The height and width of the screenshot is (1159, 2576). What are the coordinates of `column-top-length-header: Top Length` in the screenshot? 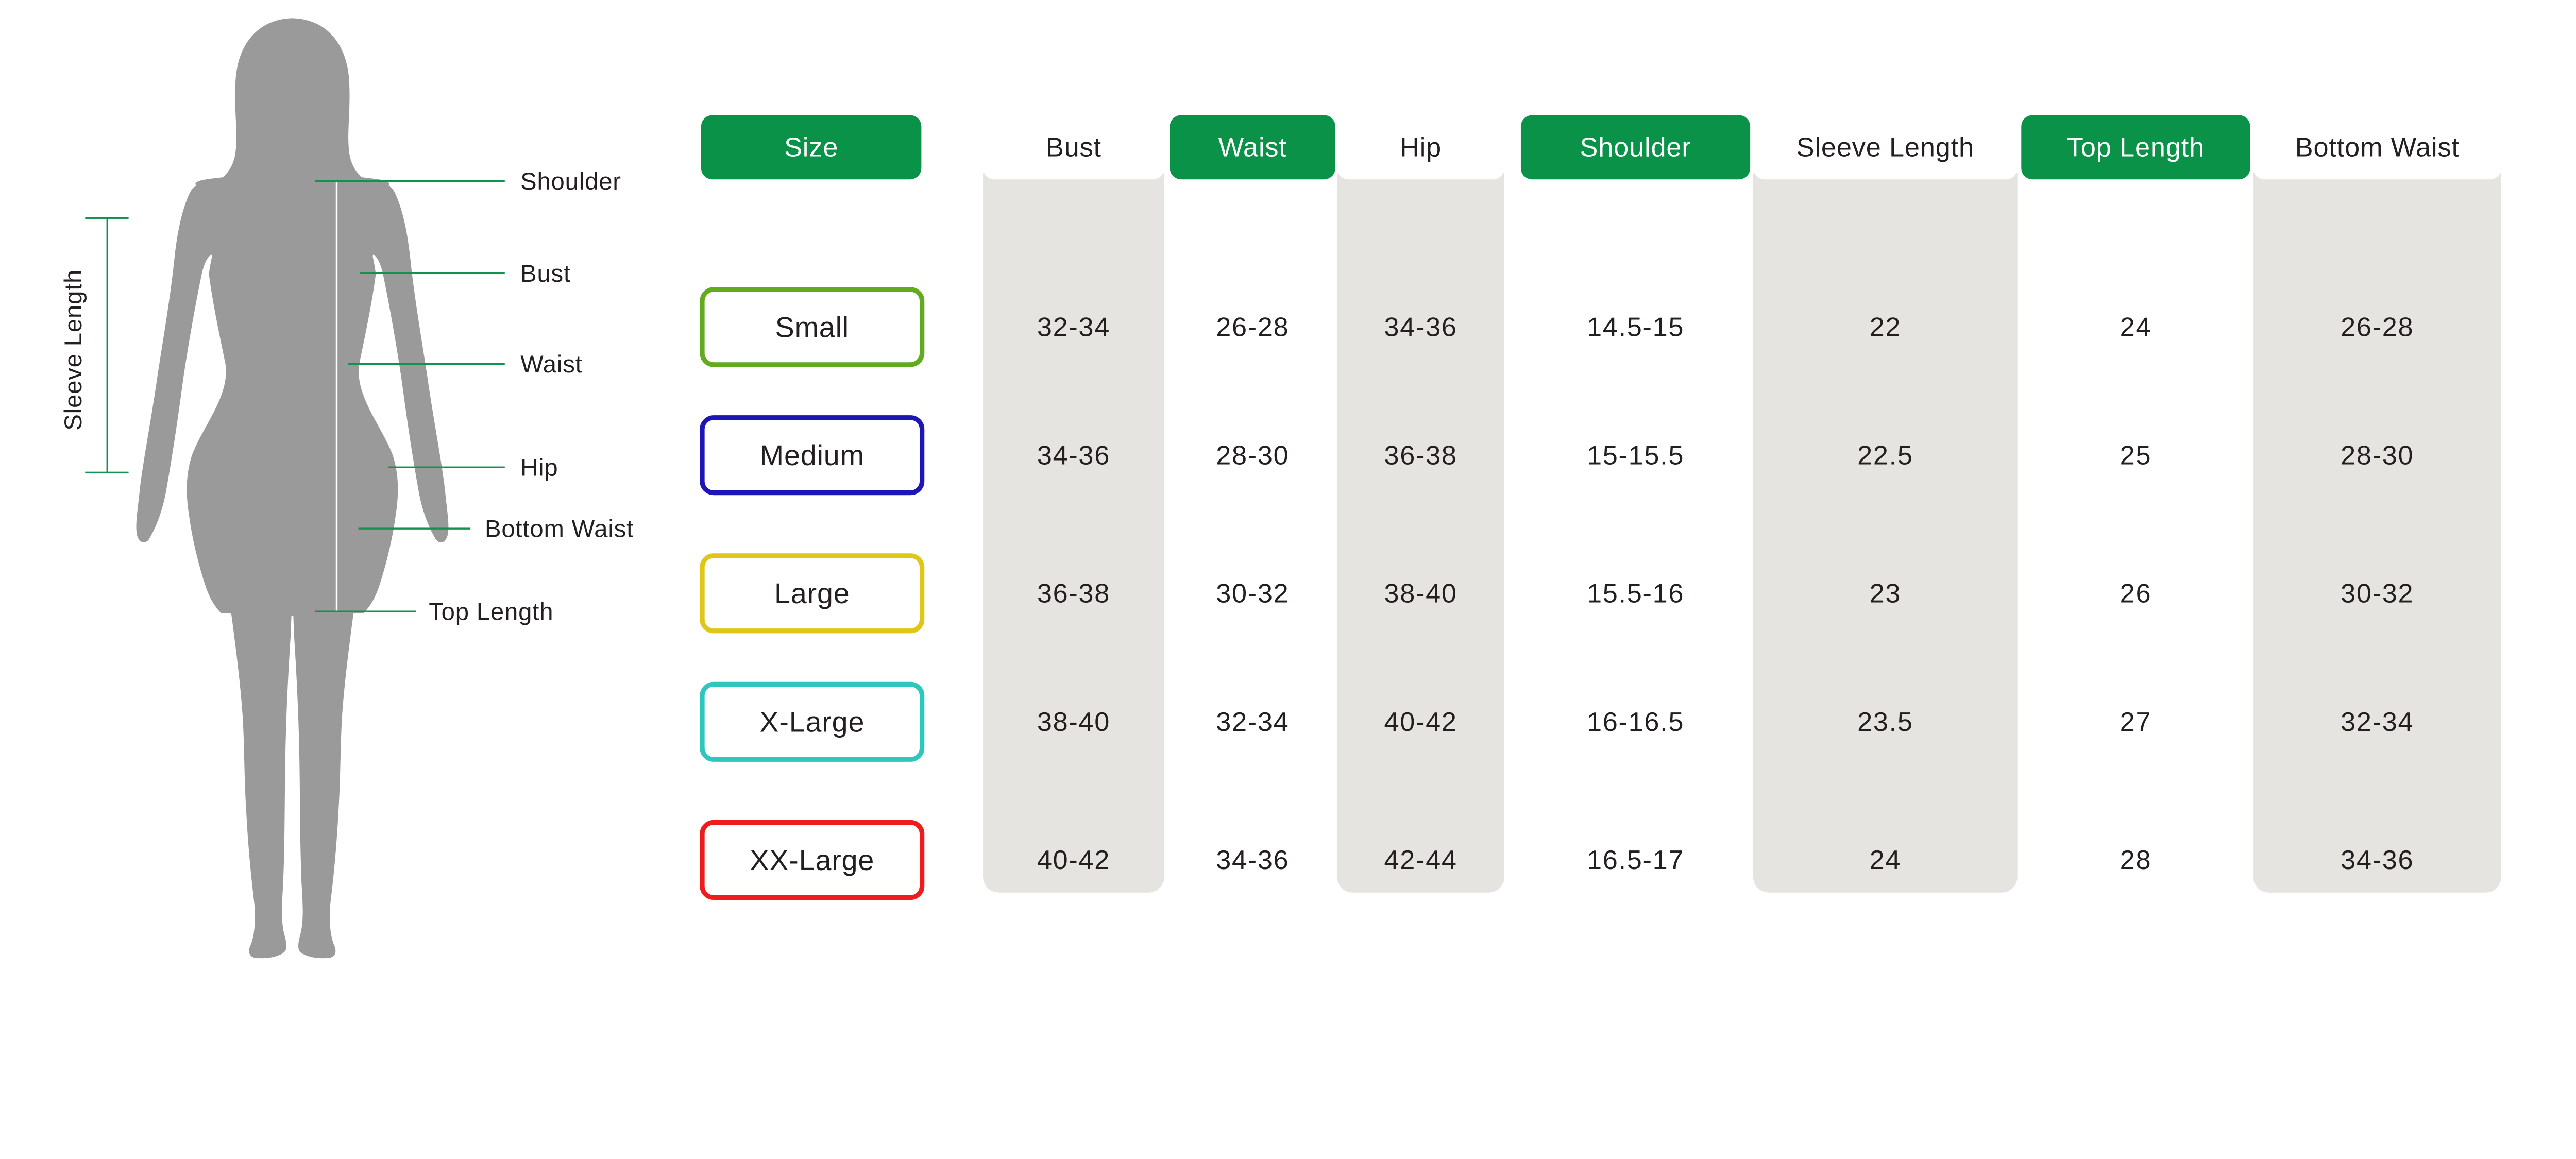 It's located at (2135, 147).